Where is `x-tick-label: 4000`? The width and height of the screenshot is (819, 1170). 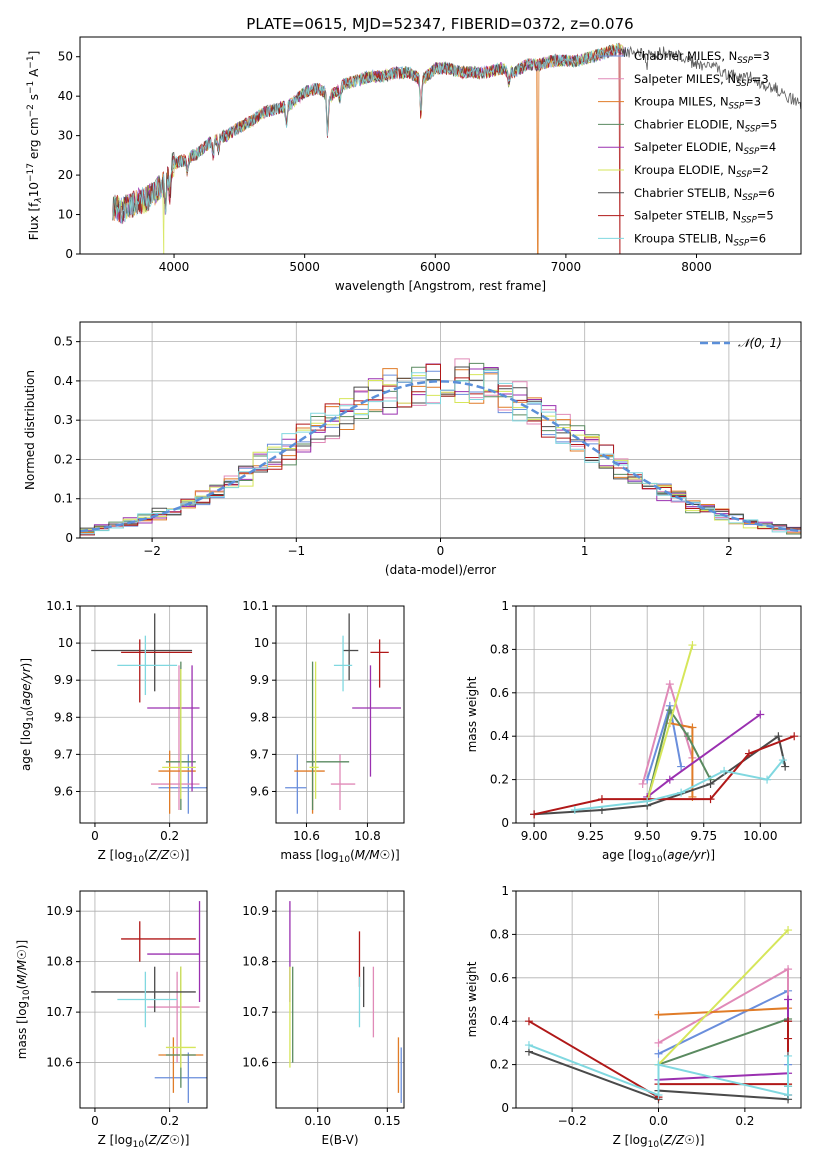
x-tick-label: 4000 is located at coordinates (174, 267).